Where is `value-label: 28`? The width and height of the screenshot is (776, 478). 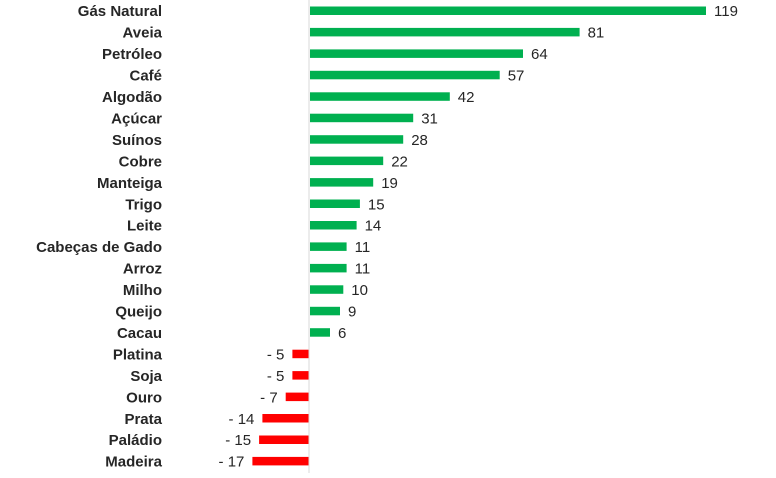 value-label: 28 is located at coordinates (419, 140).